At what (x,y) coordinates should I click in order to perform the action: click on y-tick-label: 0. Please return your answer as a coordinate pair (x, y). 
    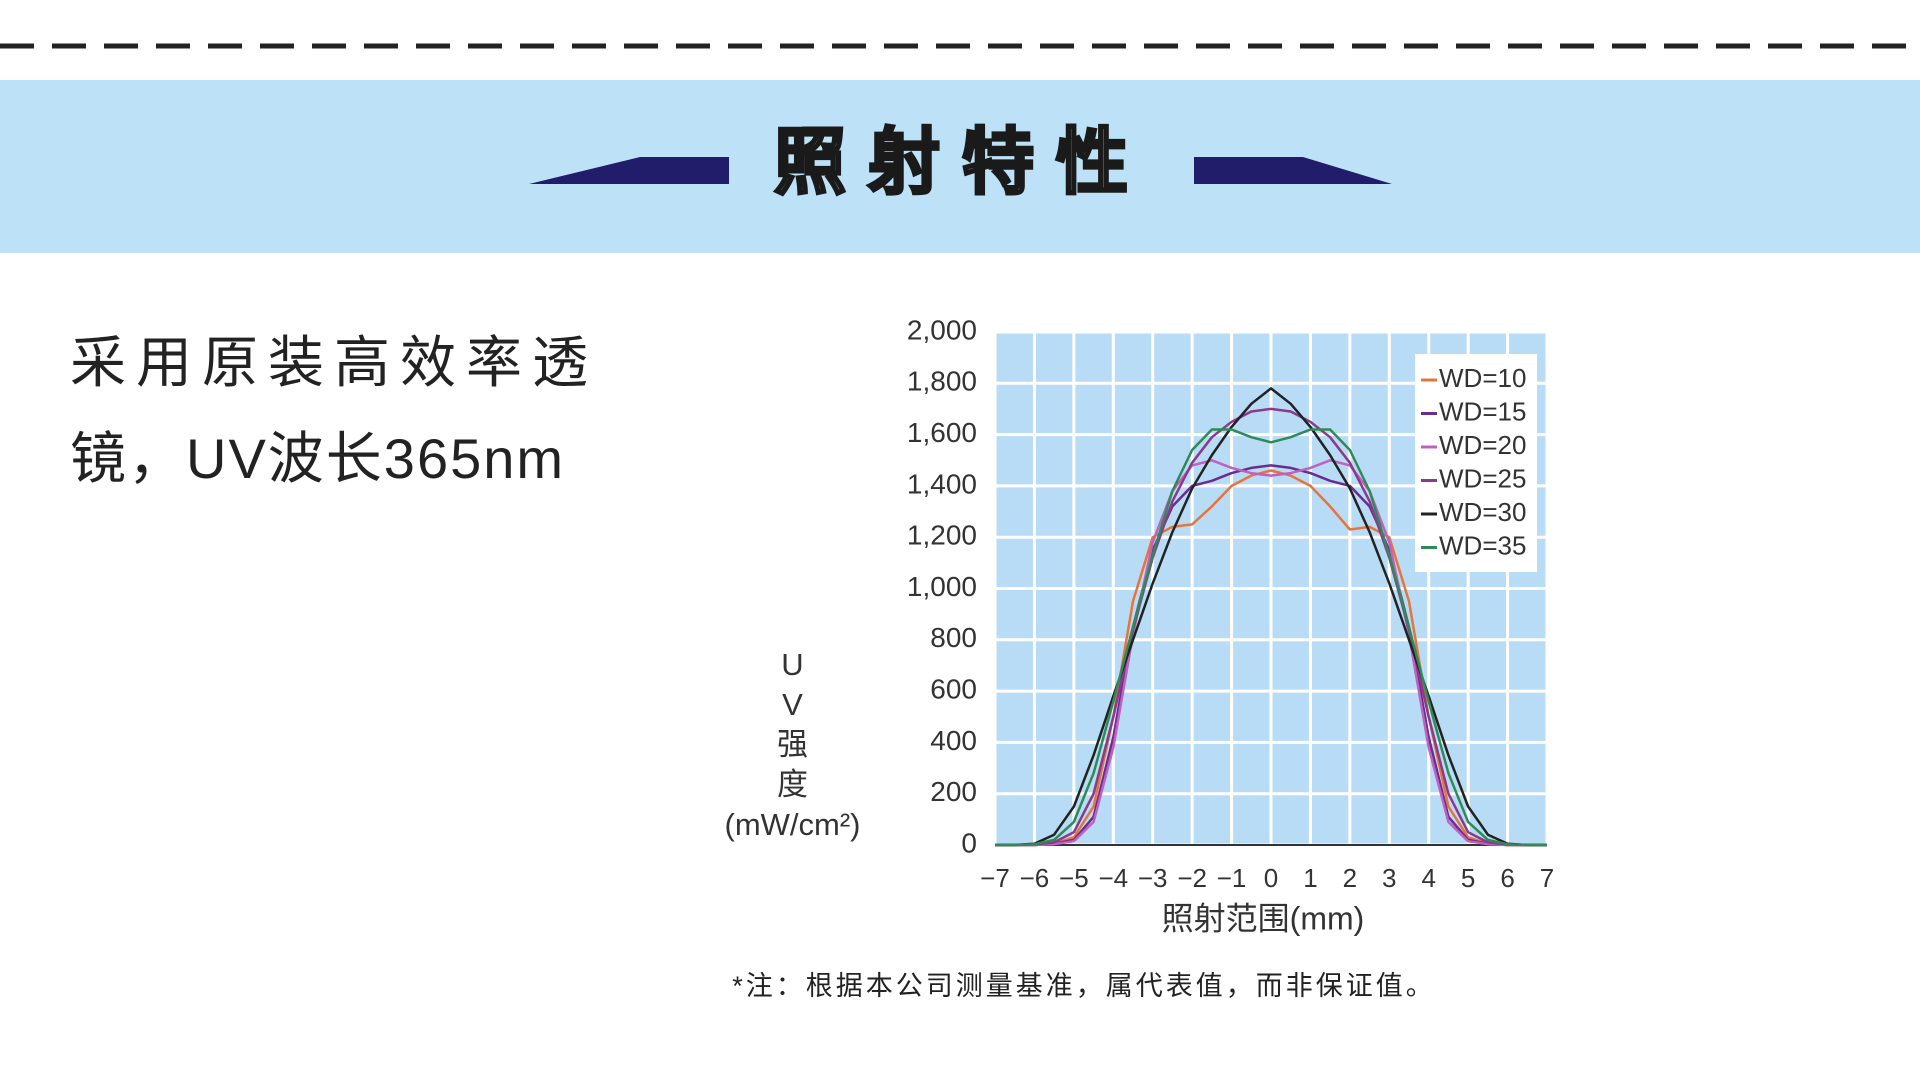
    Looking at the image, I should click on (969, 842).